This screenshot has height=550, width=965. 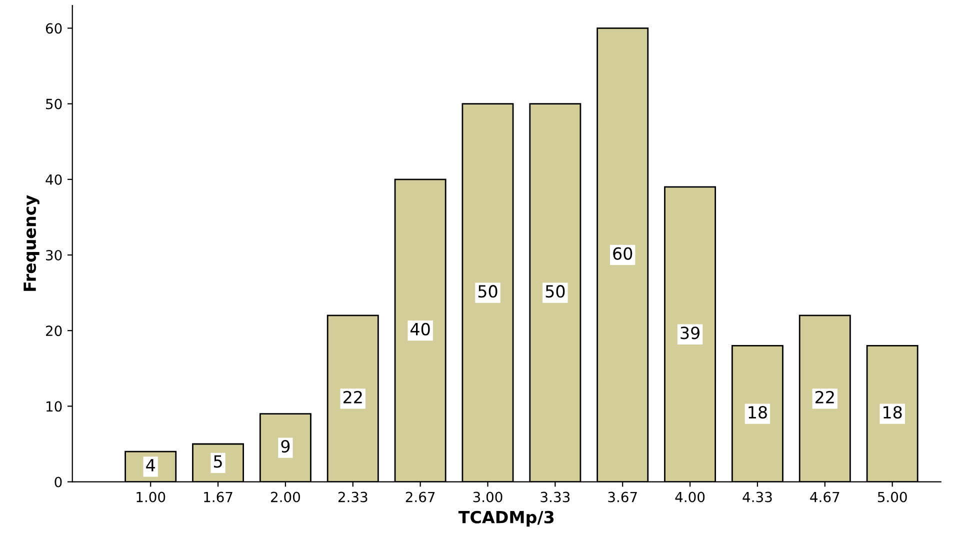 What do you see at coordinates (54, 28) in the screenshot?
I see `y-tick-label: 60` at bounding box center [54, 28].